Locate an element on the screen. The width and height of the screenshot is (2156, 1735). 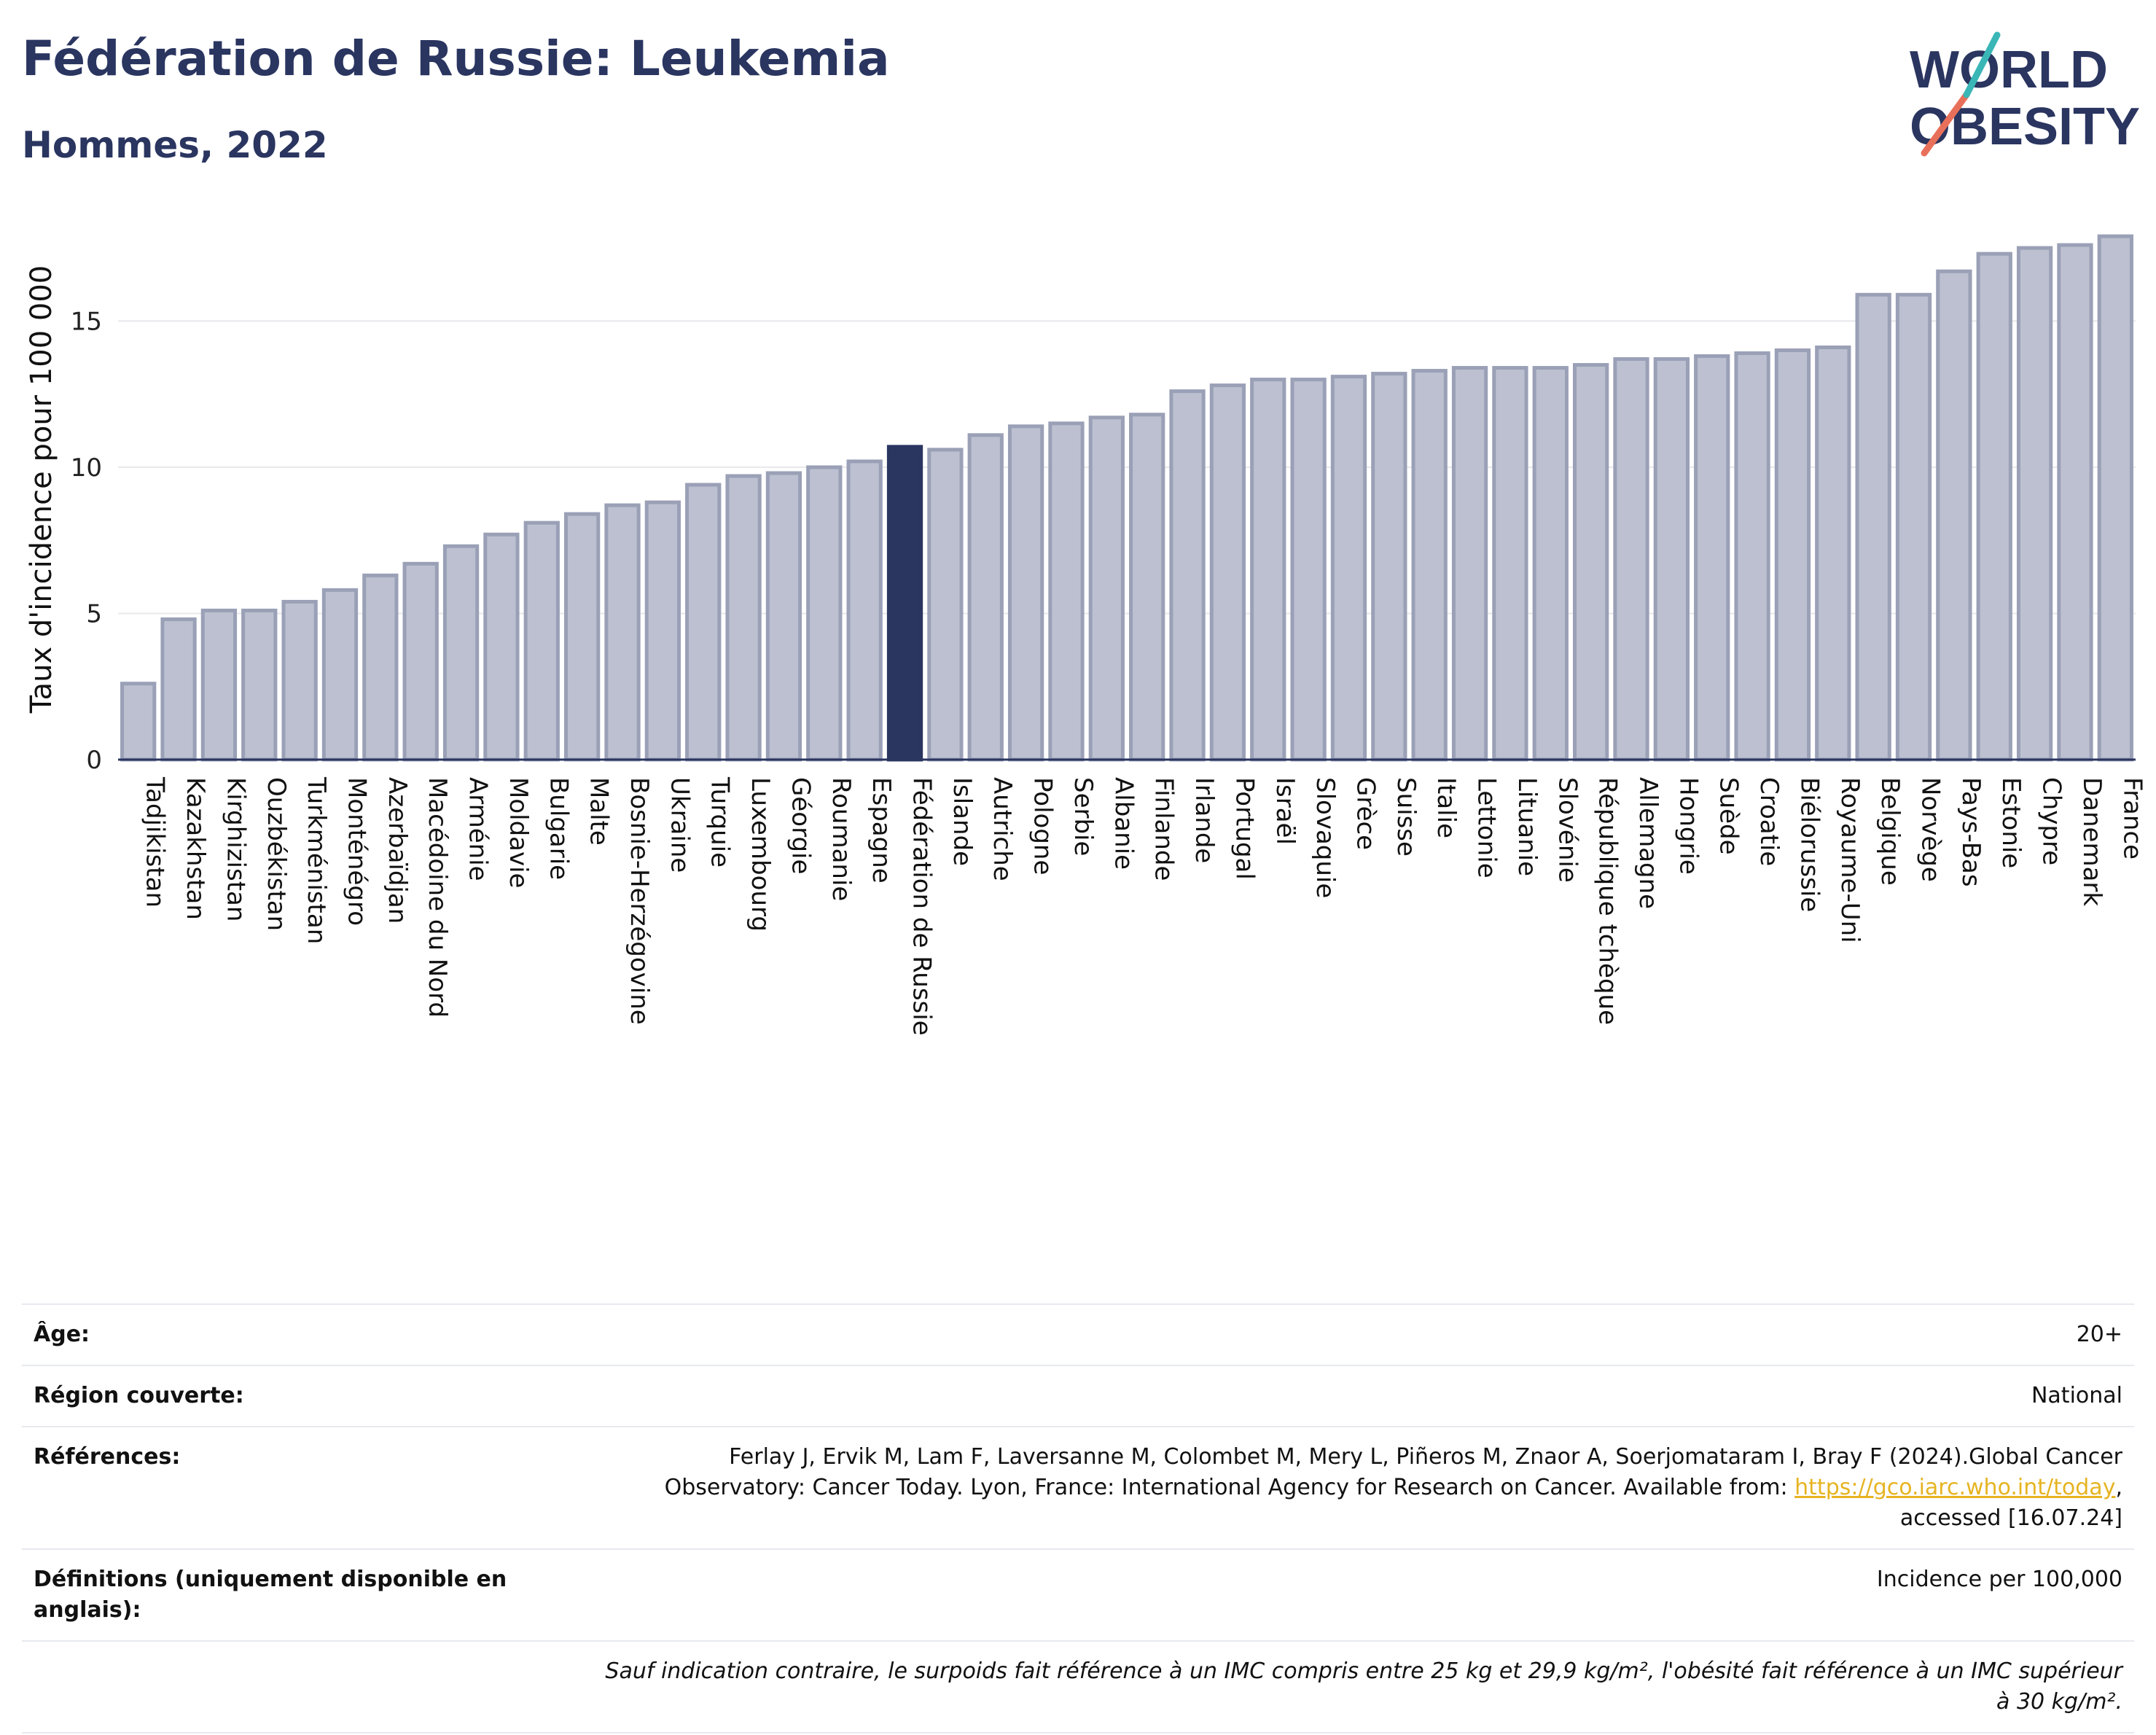
x-tick-label: Bosnie-Herzégovine is located at coordinates (640, 901).